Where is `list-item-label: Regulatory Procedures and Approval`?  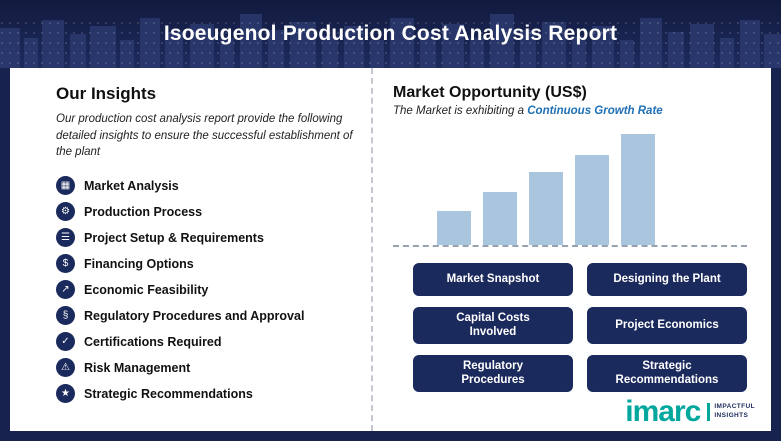
list-item-label: Regulatory Procedures and Approval is located at coordinates (194, 315).